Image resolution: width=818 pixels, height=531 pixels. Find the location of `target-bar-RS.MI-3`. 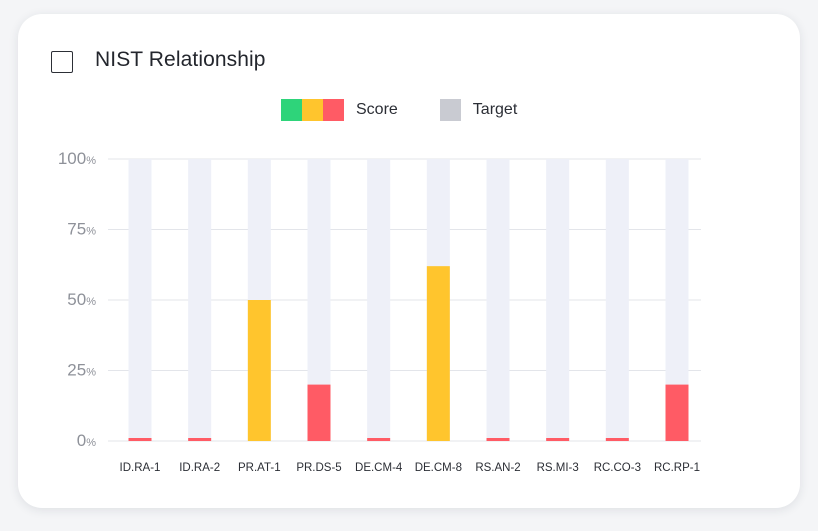

target-bar-RS.MI-3 is located at coordinates (558, 300).